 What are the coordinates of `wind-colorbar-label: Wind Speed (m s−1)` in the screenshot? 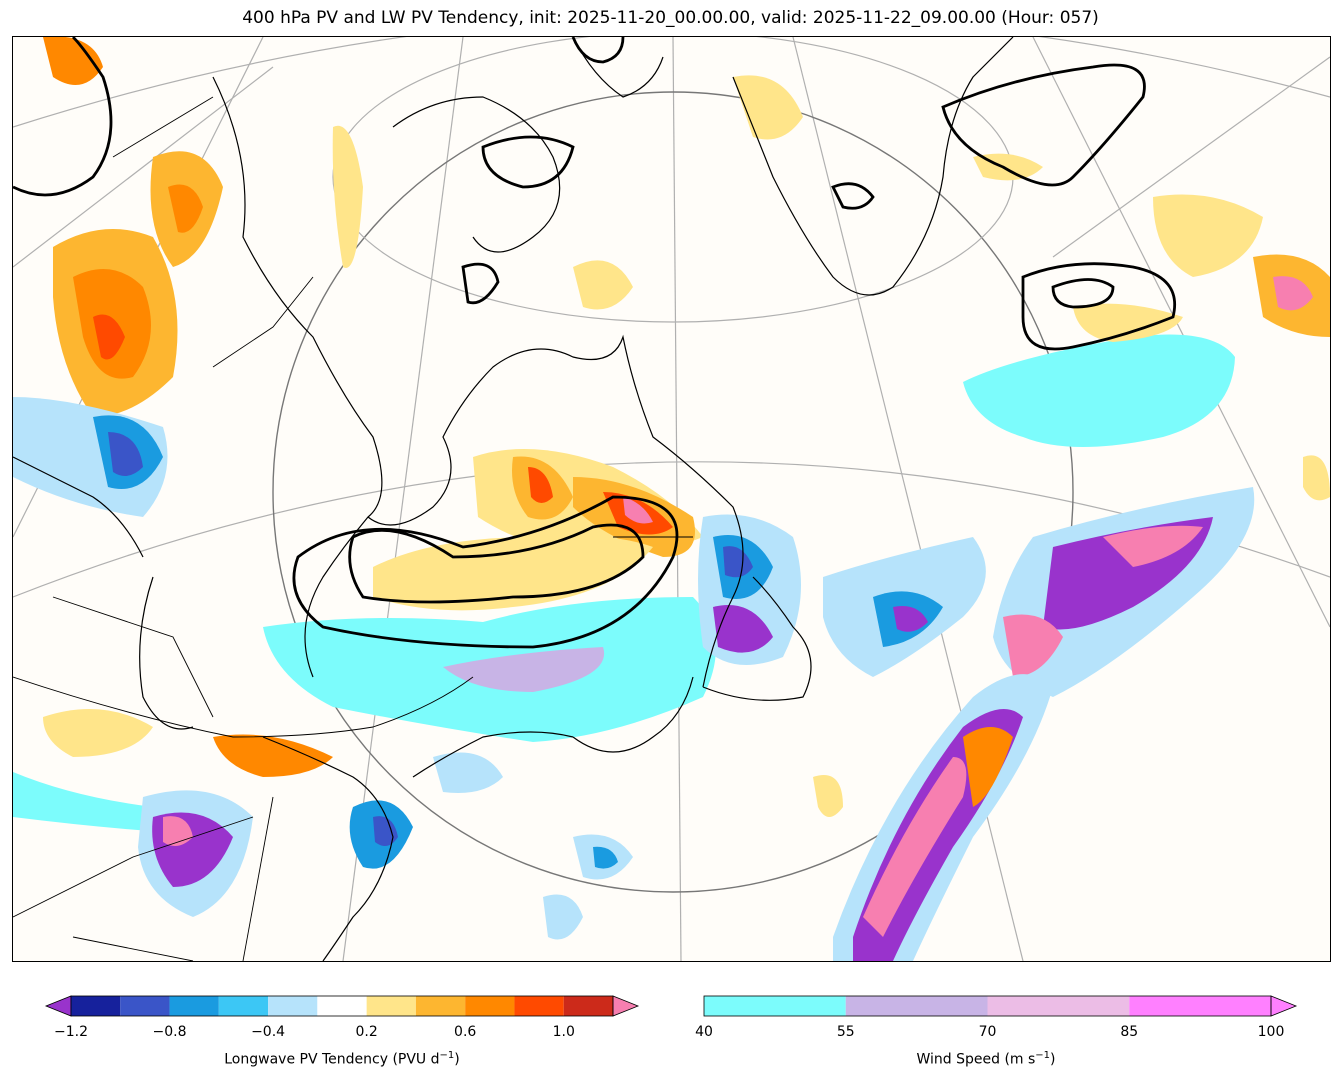 It's located at (985, 1059).